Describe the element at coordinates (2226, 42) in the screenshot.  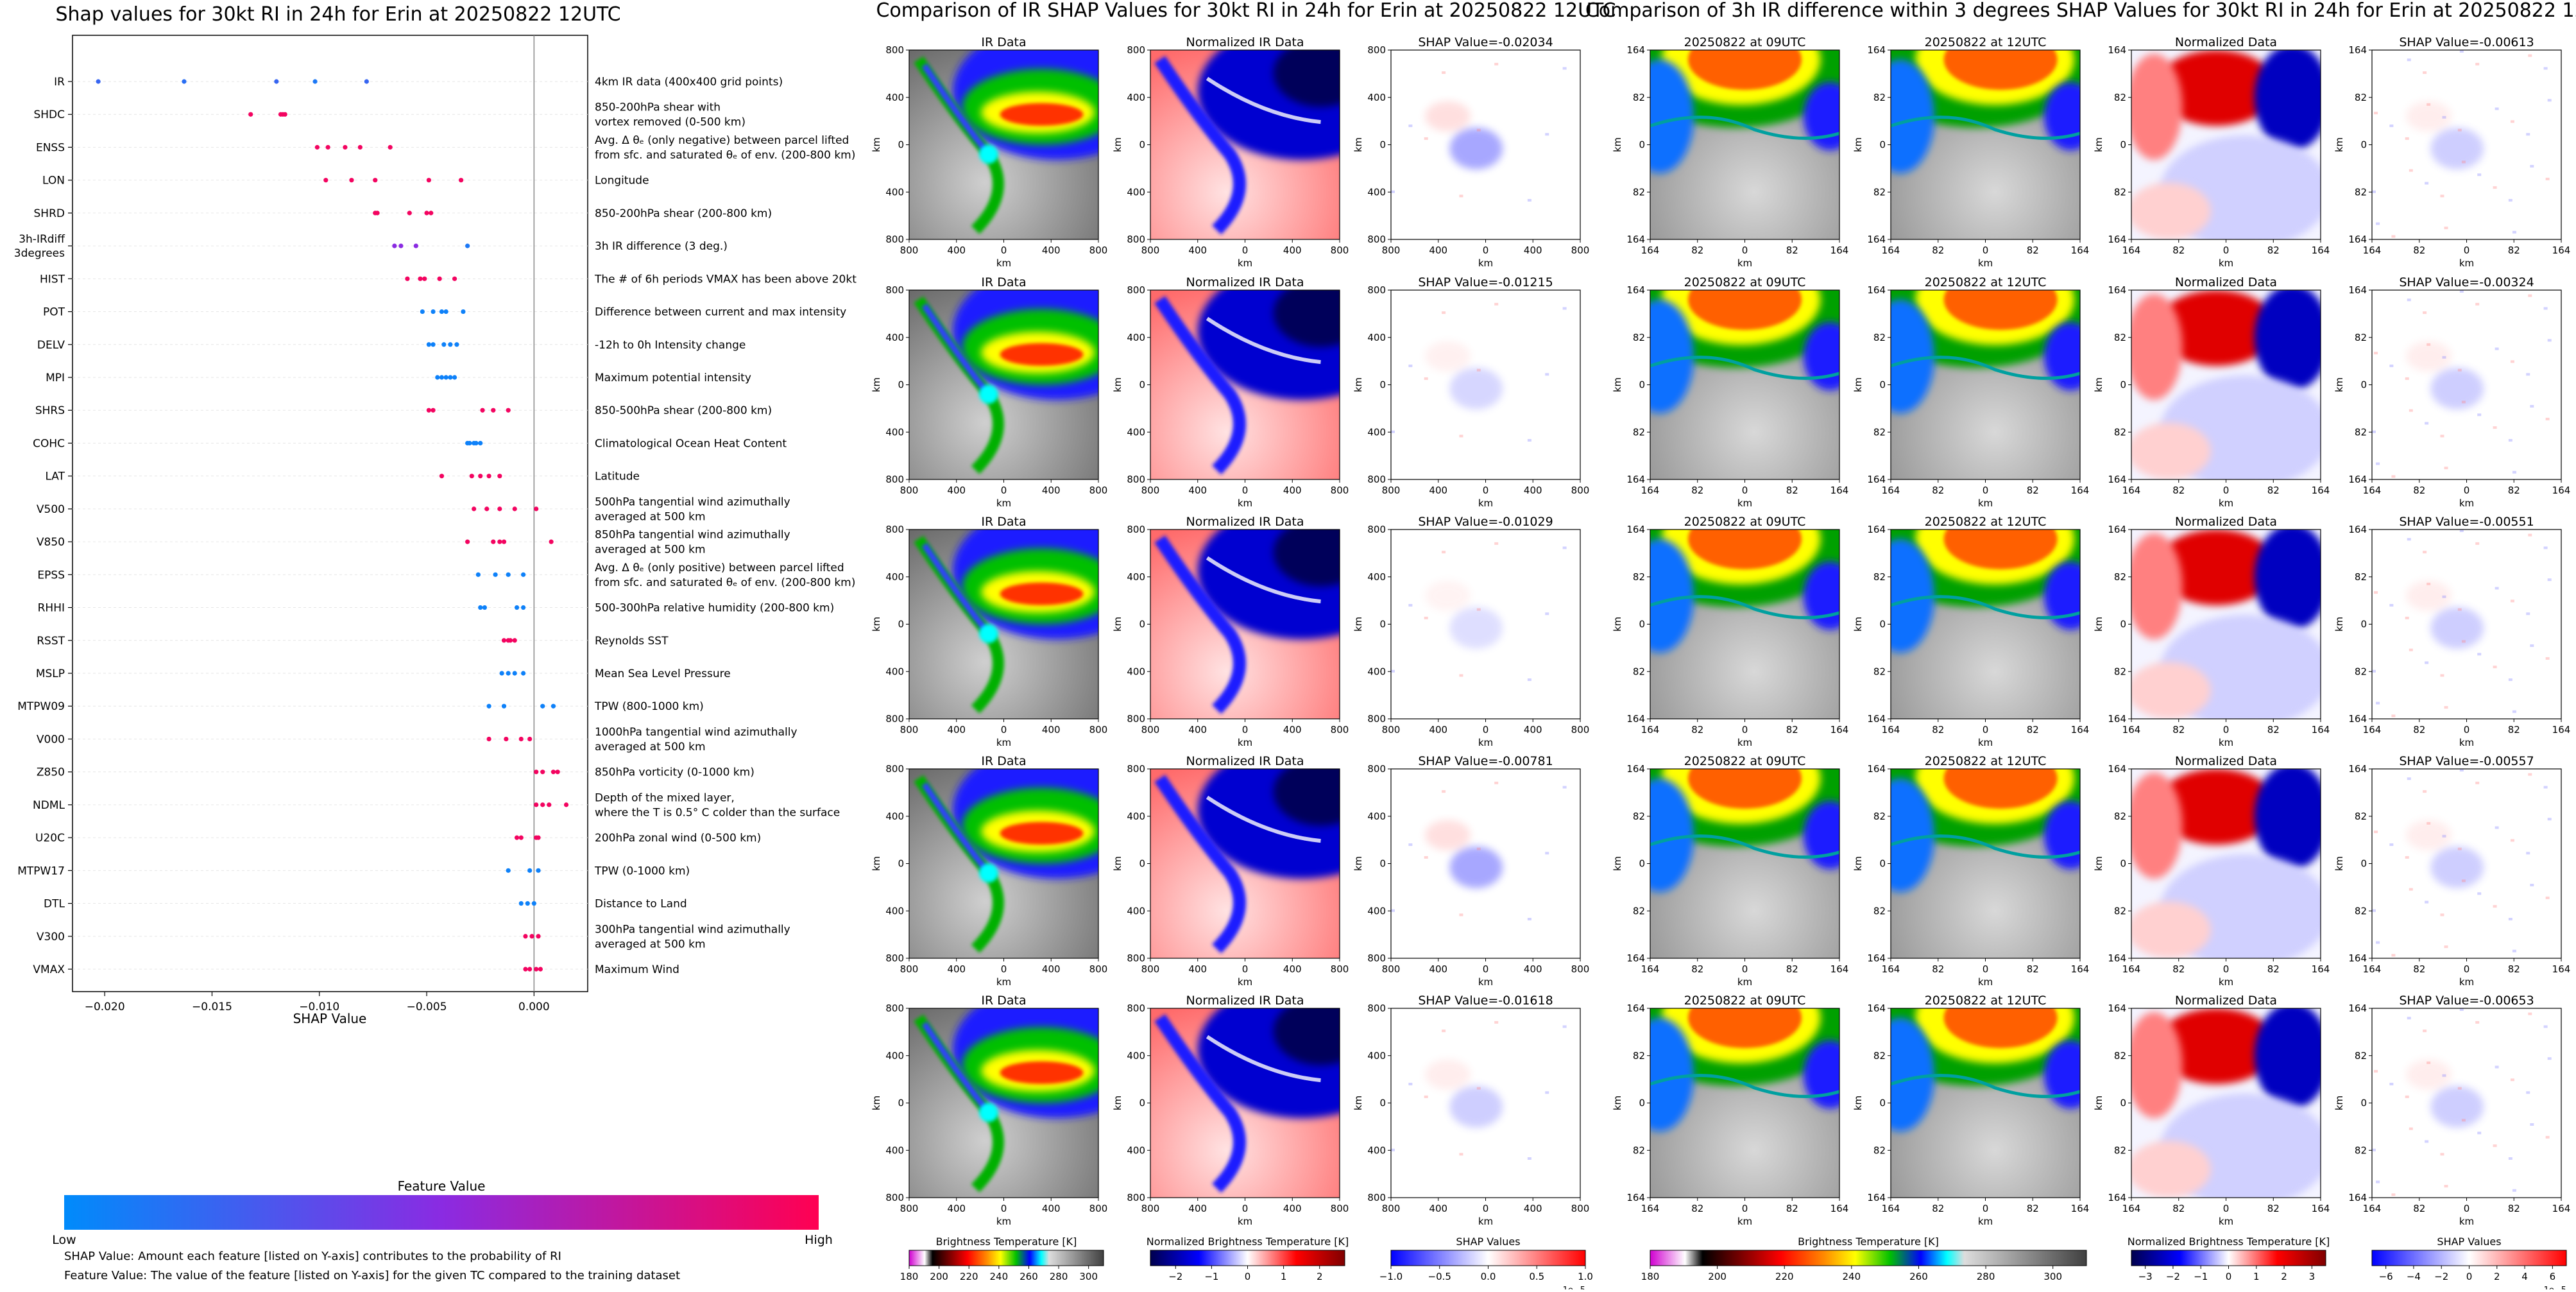
I see `panel-title: Normalized Data` at that location.